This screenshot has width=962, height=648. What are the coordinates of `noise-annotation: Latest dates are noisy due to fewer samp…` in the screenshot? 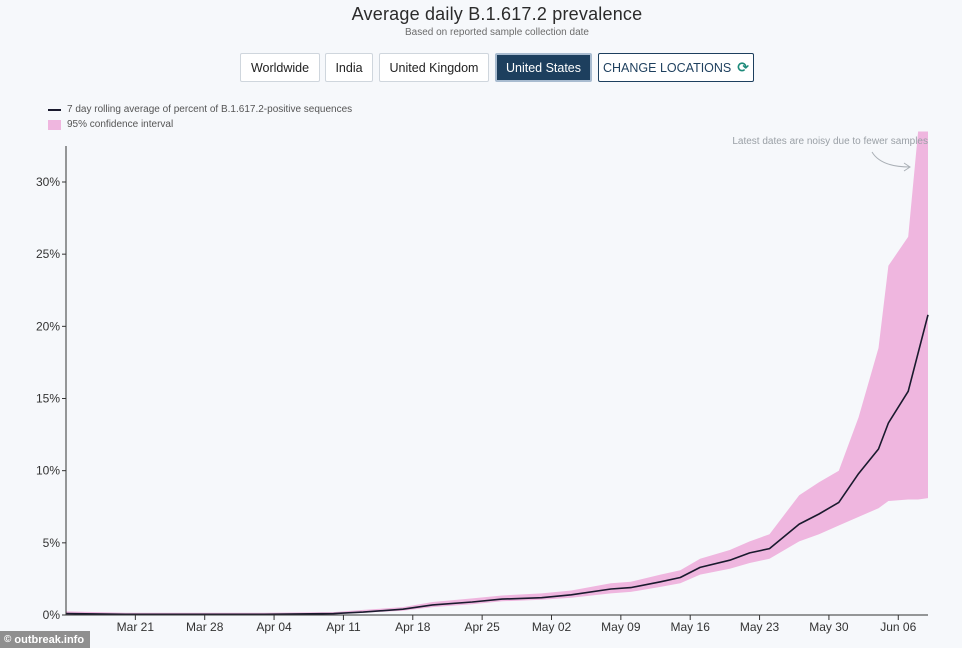 It's located at (830, 141).